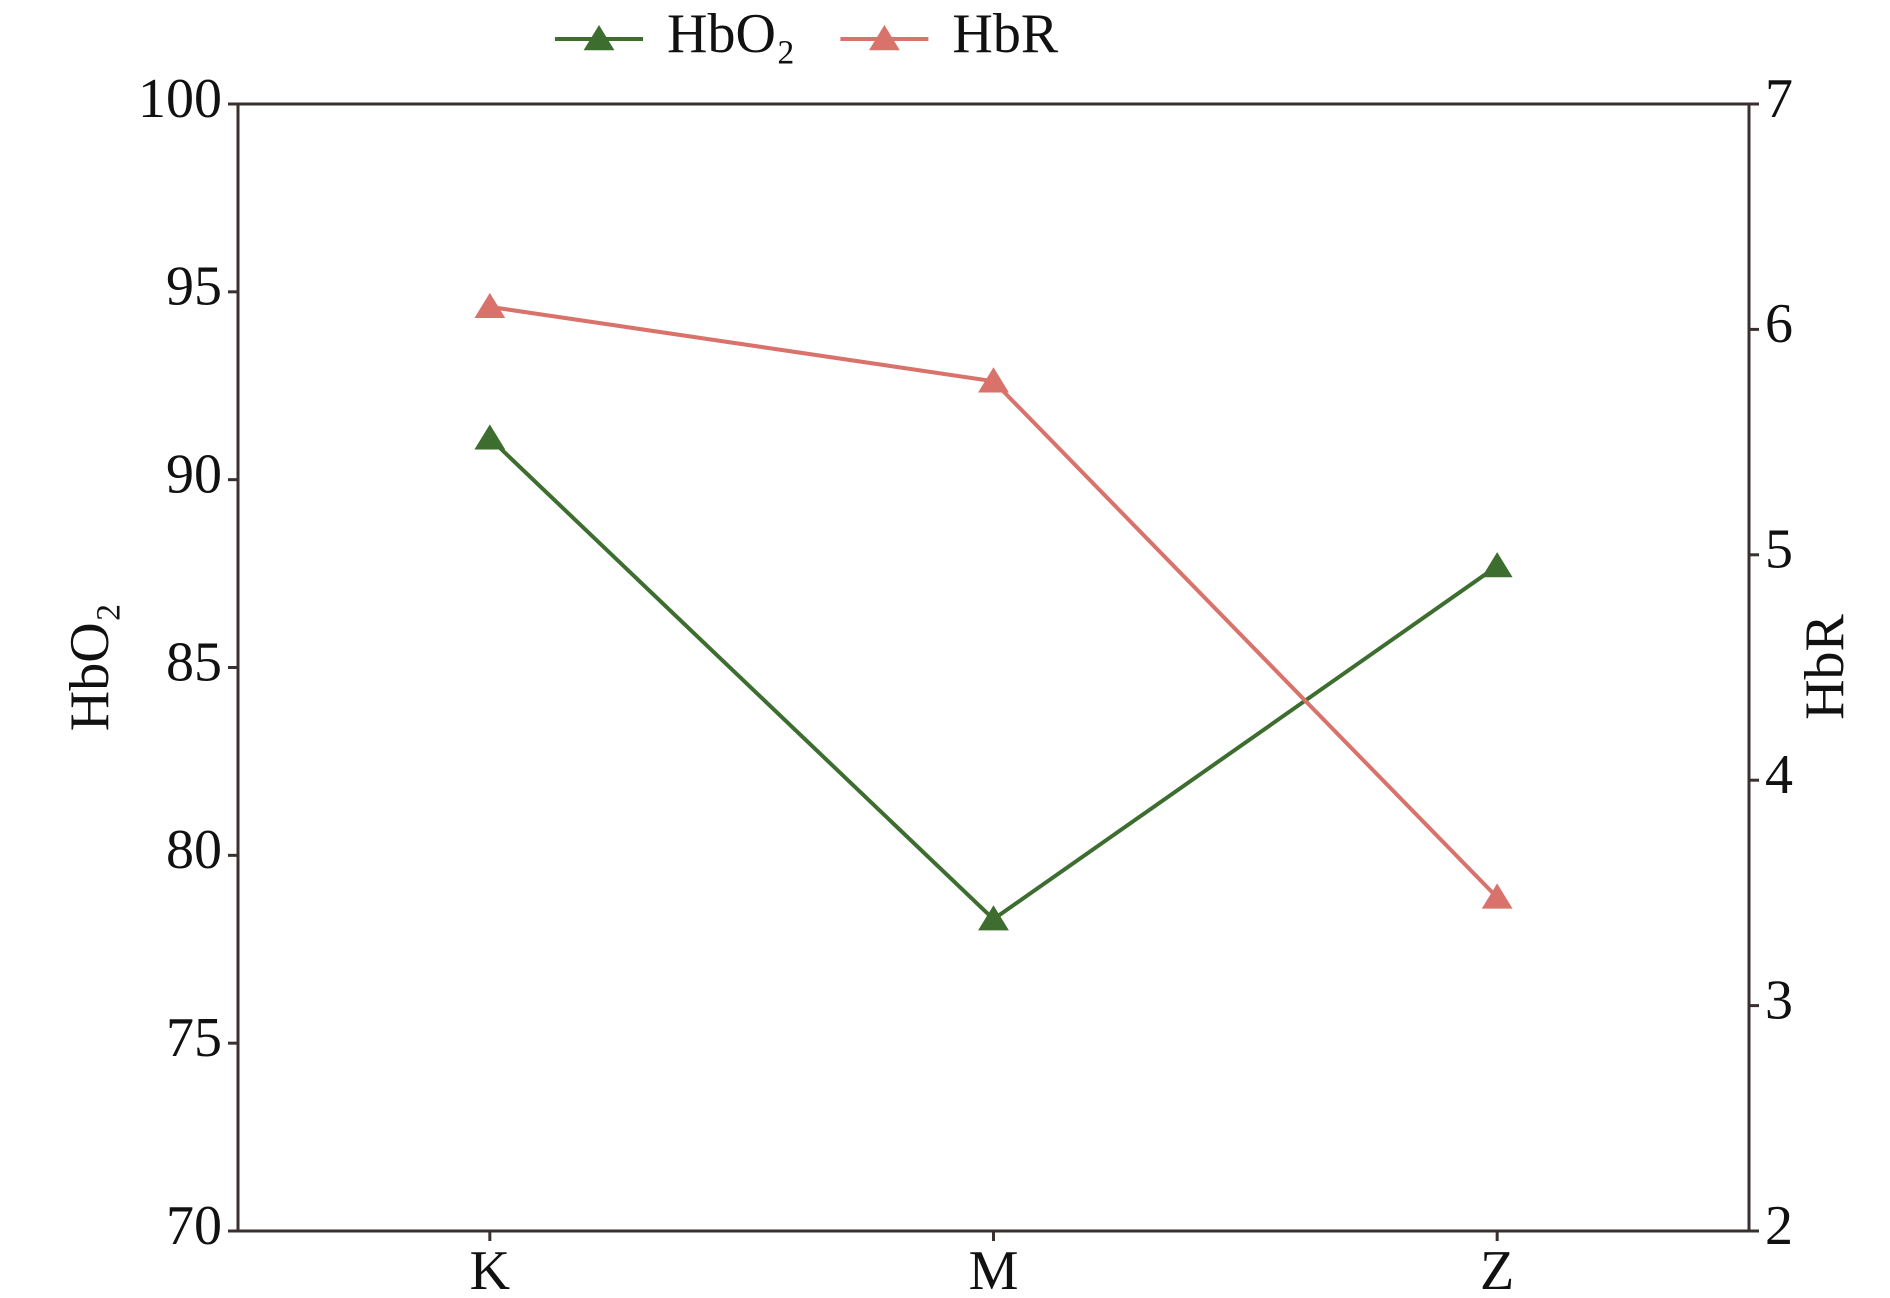 The height and width of the screenshot is (1298, 1890). What do you see at coordinates (1825, 666) in the screenshot?
I see `y2-axis-label: HbR` at bounding box center [1825, 666].